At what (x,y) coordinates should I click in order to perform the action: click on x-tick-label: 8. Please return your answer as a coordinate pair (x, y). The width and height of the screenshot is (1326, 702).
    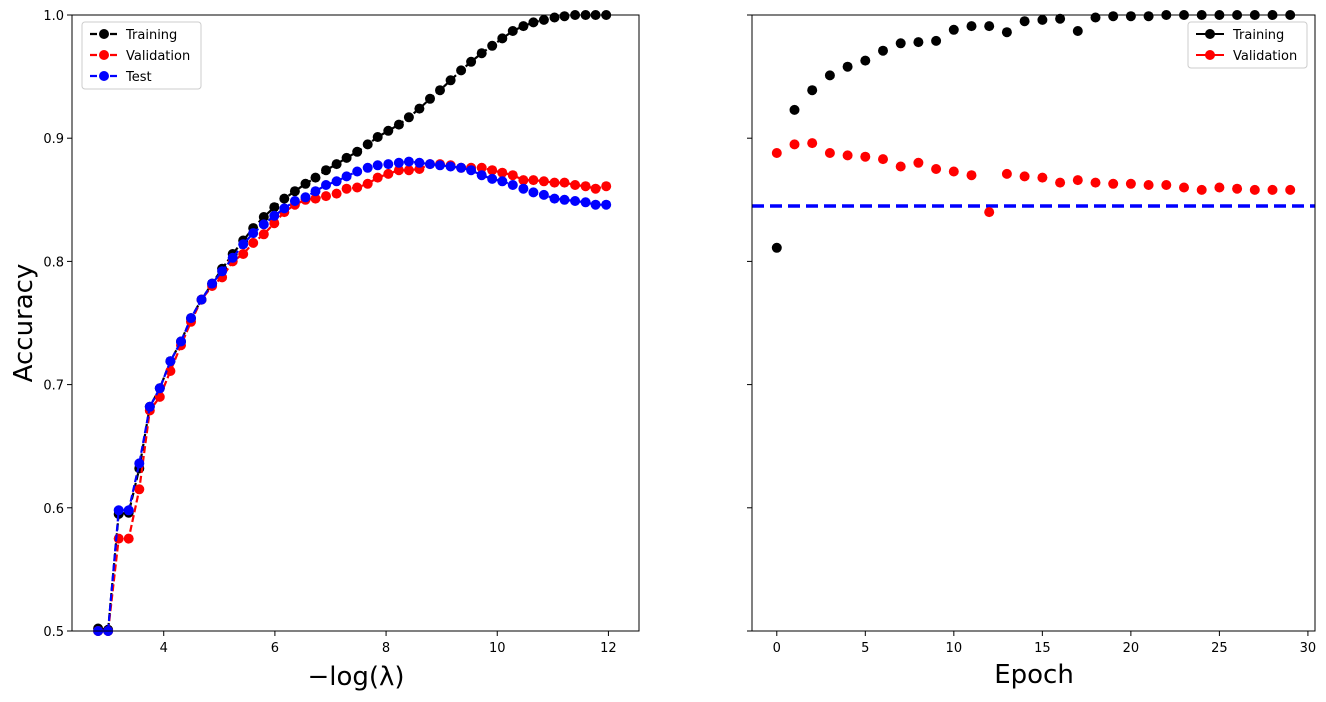
    Looking at the image, I should click on (386, 648).